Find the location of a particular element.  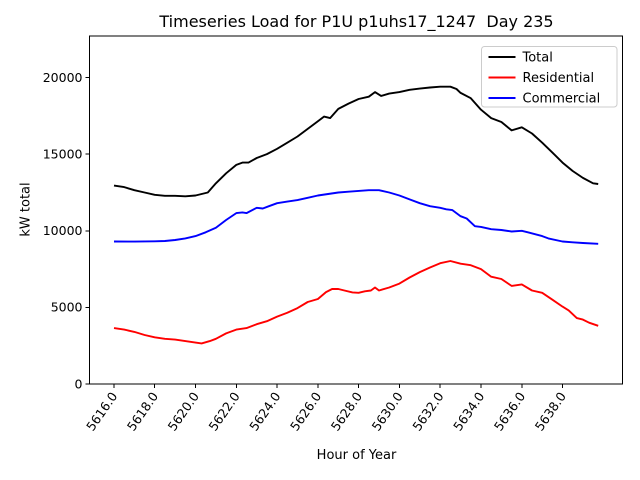

y-tick-label: 20000 is located at coordinates (63, 77).